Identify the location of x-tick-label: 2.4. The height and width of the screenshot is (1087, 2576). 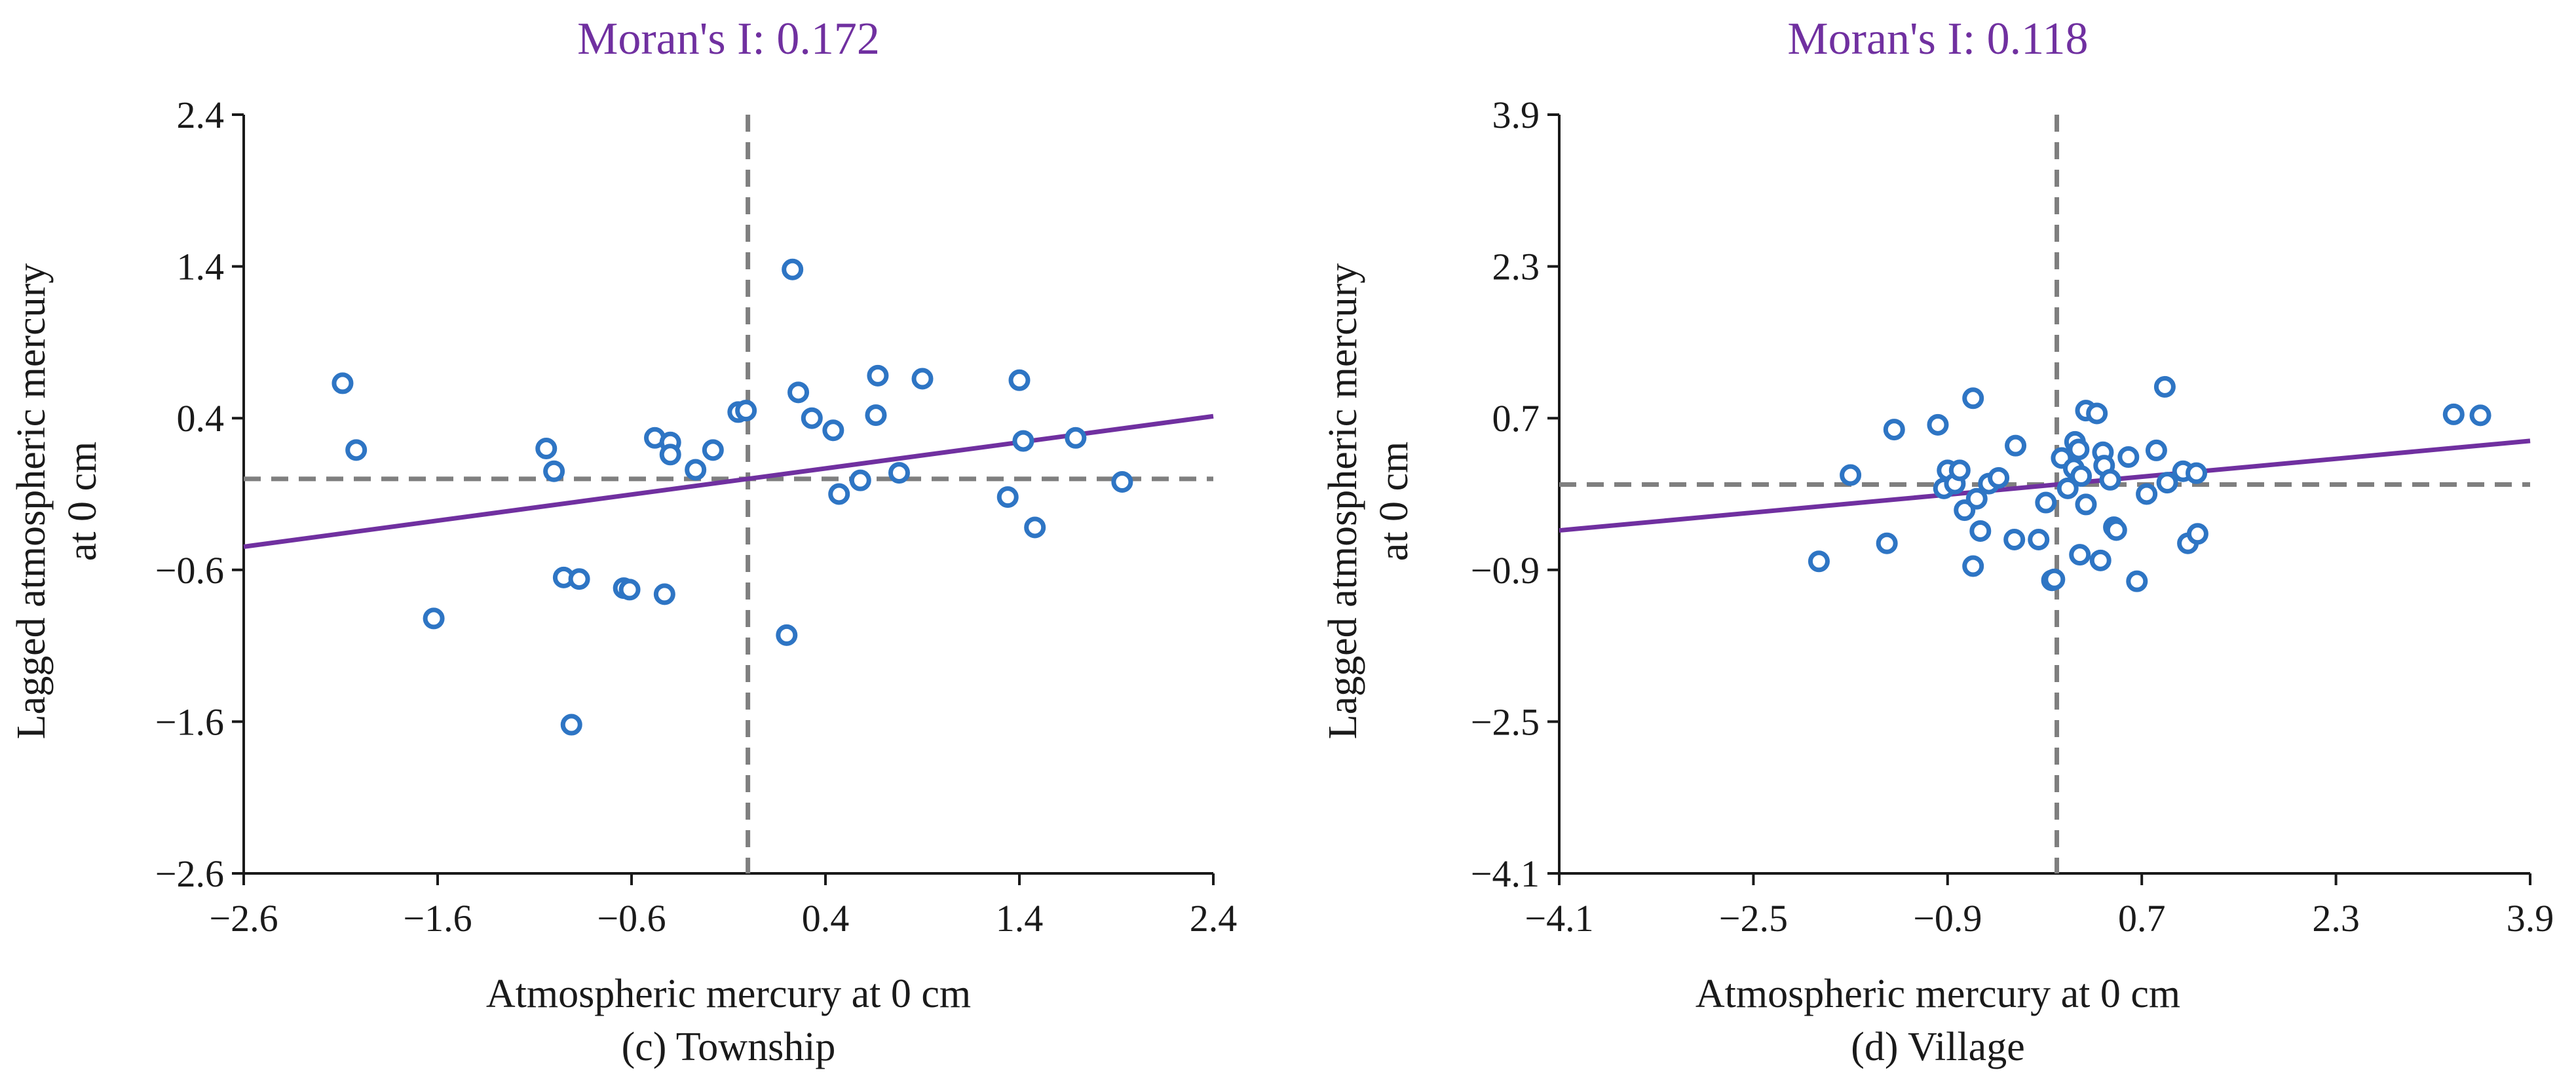
(1214, 918).